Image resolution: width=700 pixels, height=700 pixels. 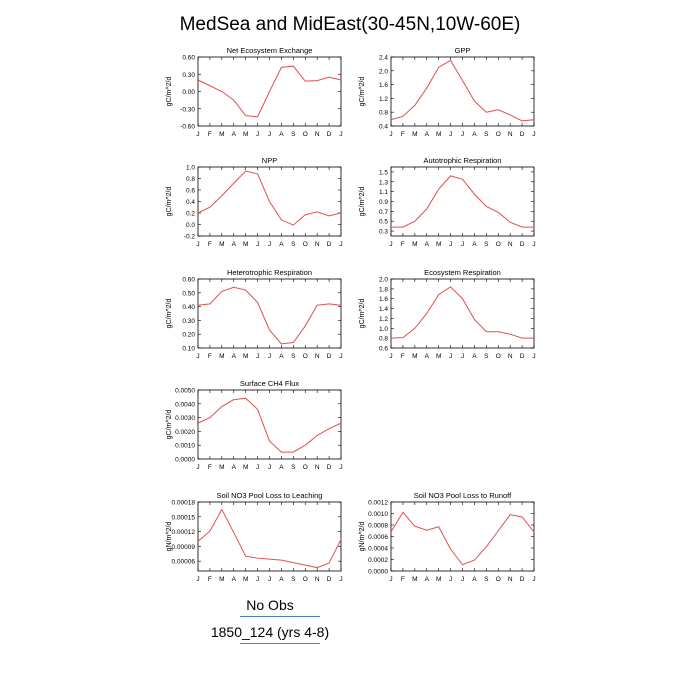 What do you see at coordinates (269, 160) in the screenshot?
I see `chart-title: NPP` at bounding box center [269, 160].